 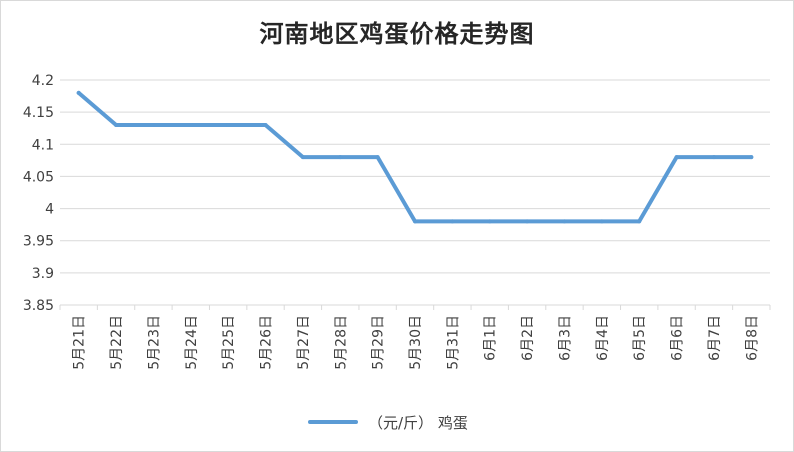 What do you see at coordinates (43, 274) in the screenshot?
I see `y-tick-label: 3.9` at bounding box center [43, 274].